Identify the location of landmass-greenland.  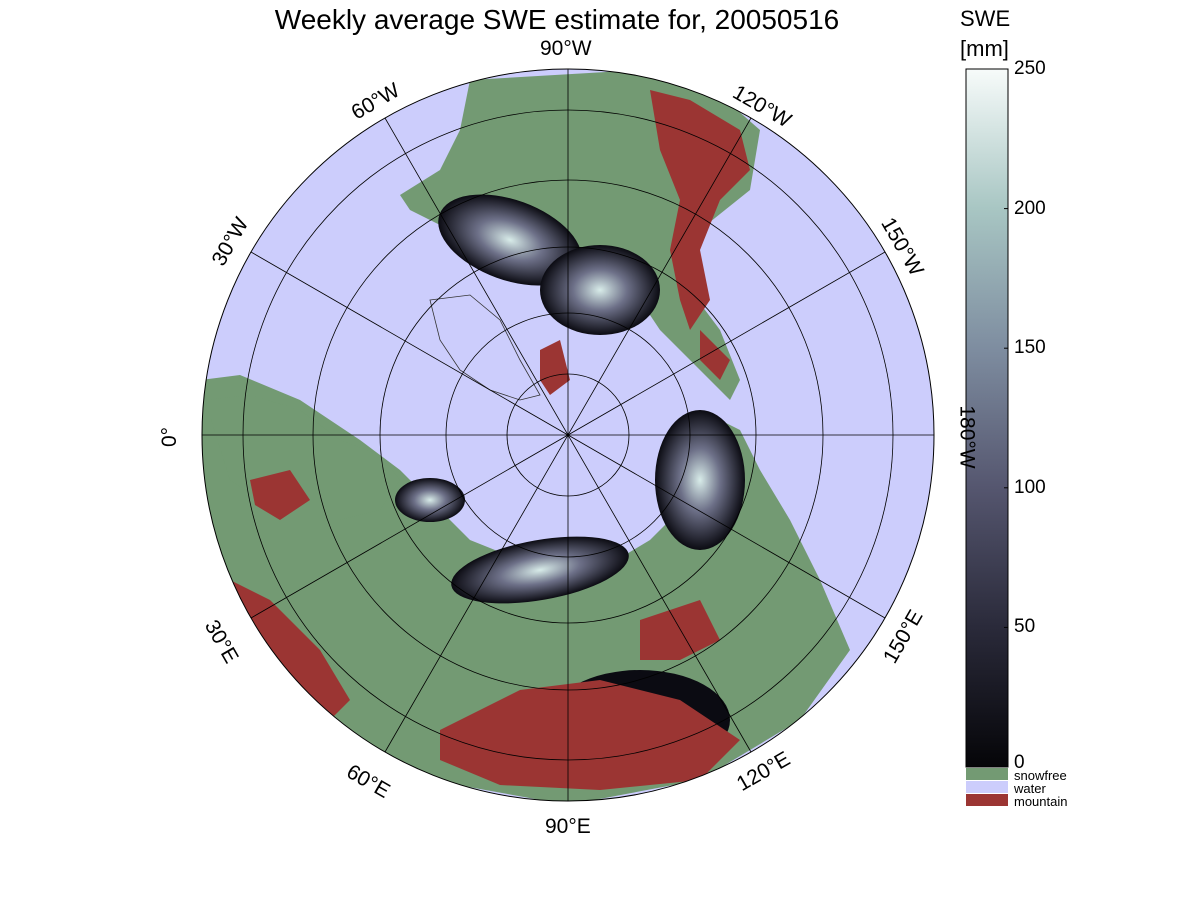
(485, 347).